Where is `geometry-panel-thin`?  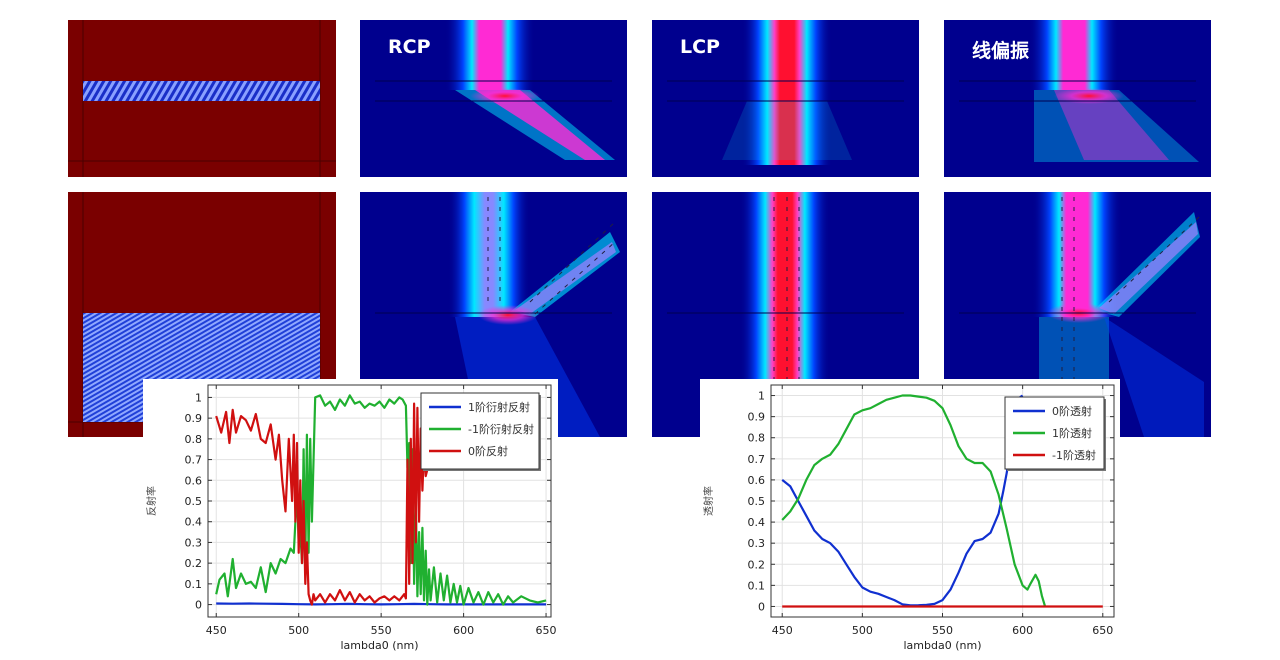
geometry-panel-thin is located at coordinates (202, 98).